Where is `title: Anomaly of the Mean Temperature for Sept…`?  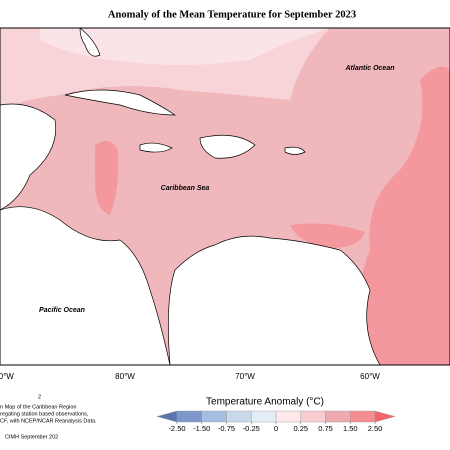
title: Anomaly of the Mean Temperature for Sept… is located at coordinates (232, 14).